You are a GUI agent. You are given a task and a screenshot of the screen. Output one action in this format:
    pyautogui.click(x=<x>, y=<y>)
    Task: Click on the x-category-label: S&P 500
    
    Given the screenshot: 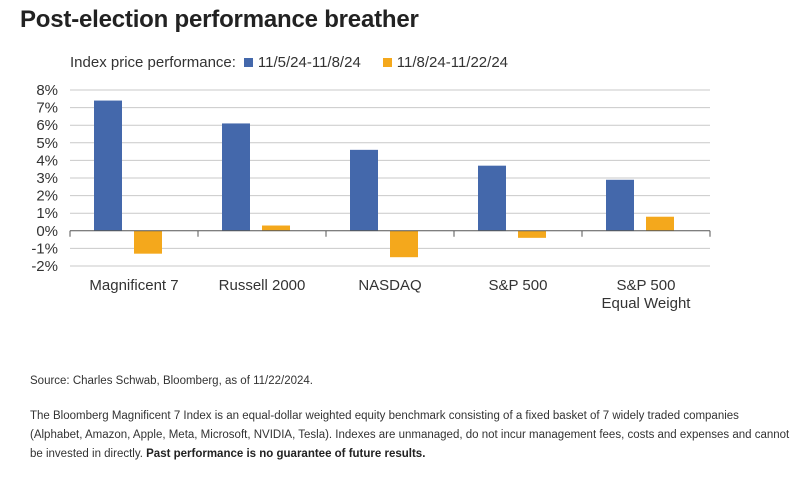 What is the action you would take?
    pyautogui.click(x=518, y=285)
    